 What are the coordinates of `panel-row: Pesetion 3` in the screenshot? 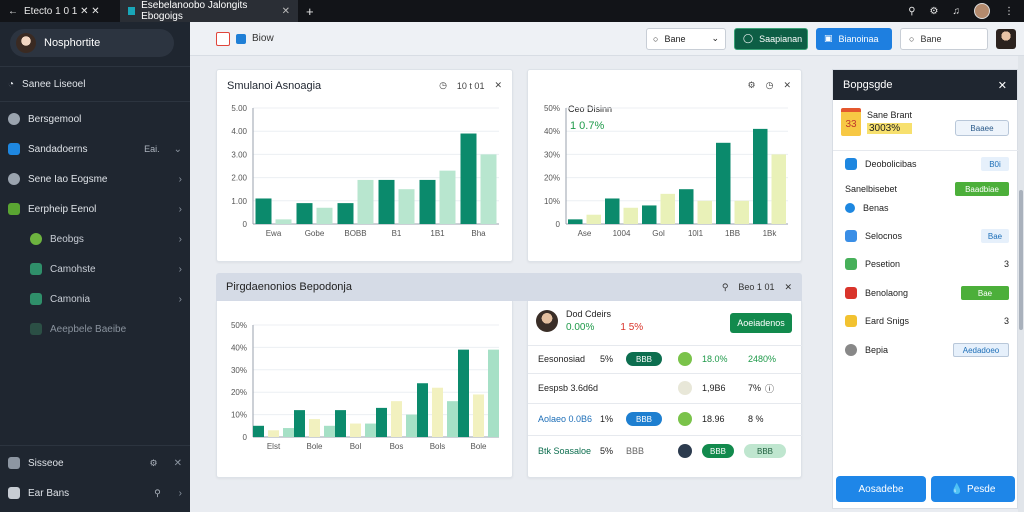 It's located at (927, 264).